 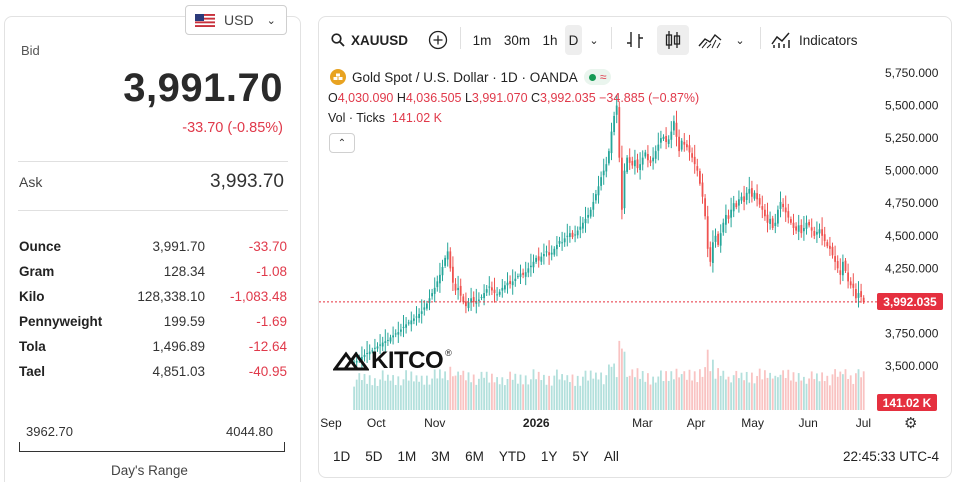 What do you see at coordinates (611, 456) in the screenshot?
I see `range-all: All` at bounding box center [611, 456].